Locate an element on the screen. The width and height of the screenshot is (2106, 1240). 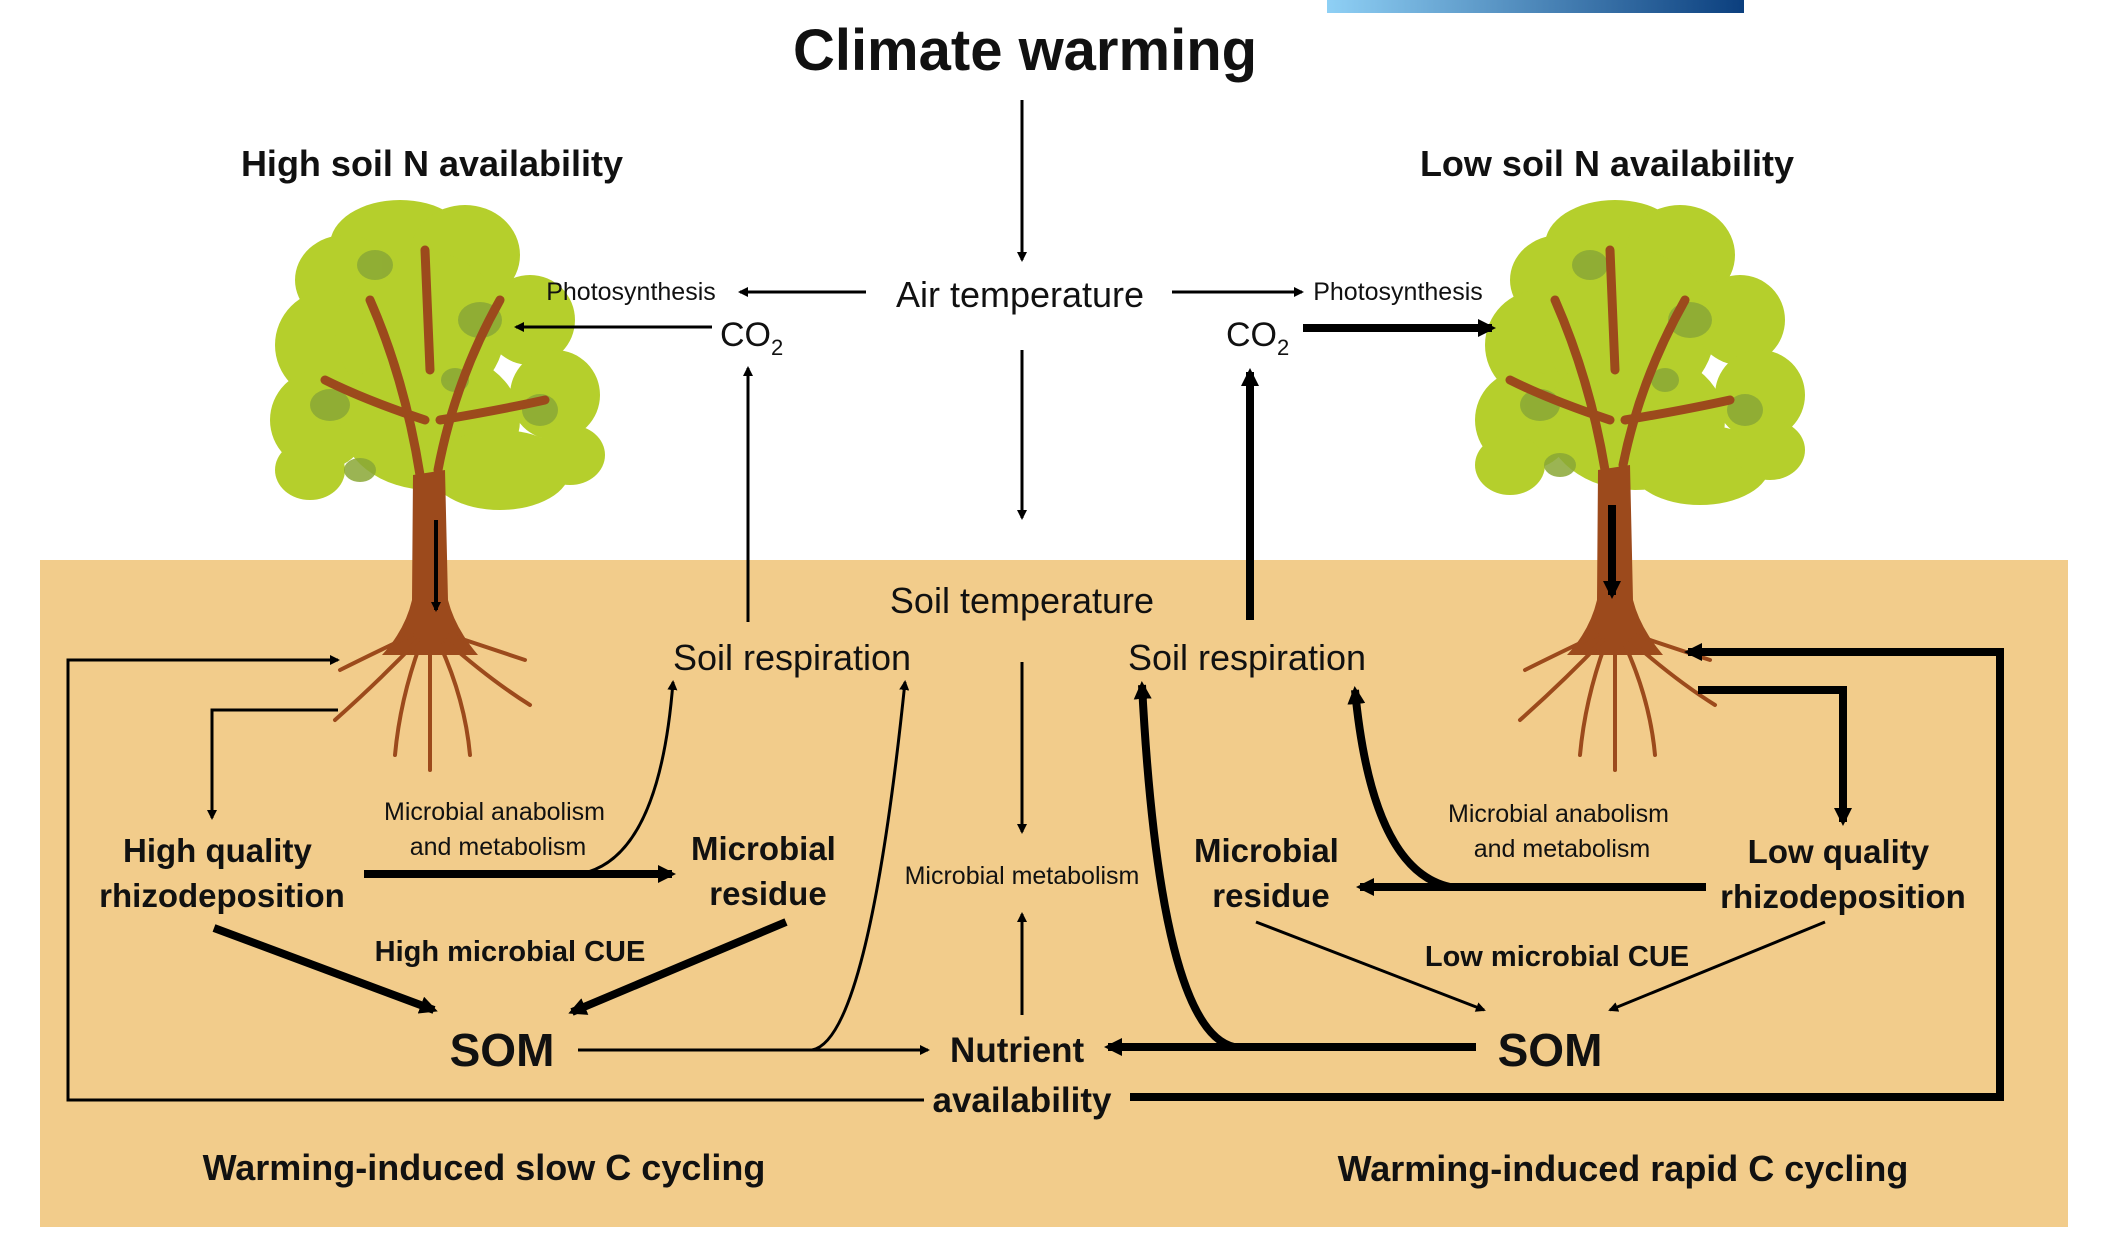
nutrient-availability-label: Nutrient availability is located at coordinates (1023, 1075).